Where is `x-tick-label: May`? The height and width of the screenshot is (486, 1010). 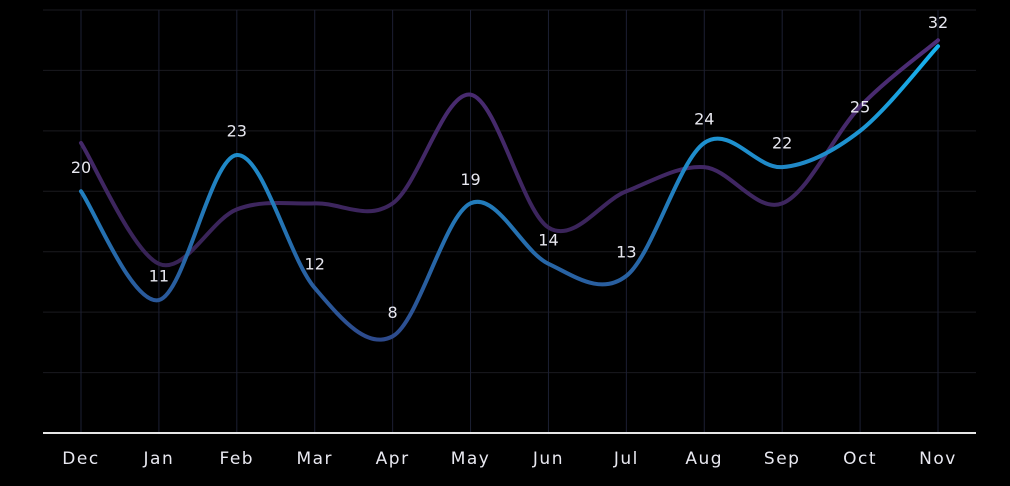
x-tick-label: May is located at coordinates (471, 459).